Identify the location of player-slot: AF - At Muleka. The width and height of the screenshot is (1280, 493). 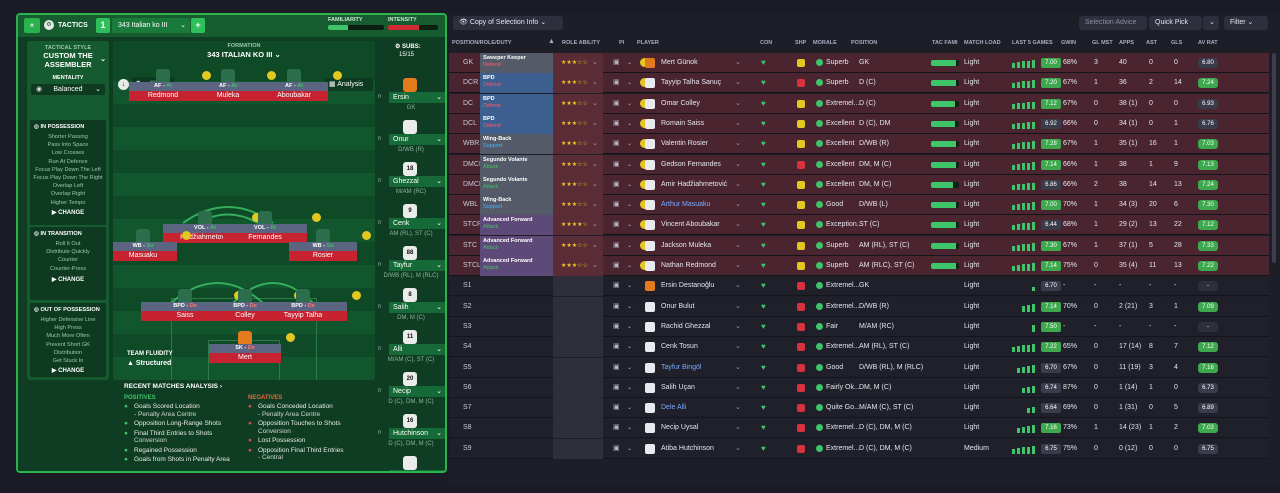
(233, 89).